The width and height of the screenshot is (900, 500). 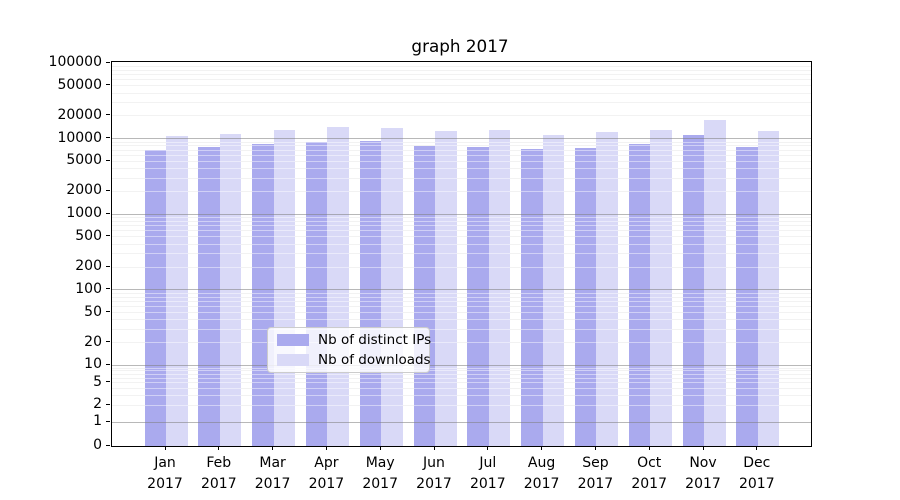 What do you see at coordinates (93, 311) in the screenshot?
I see `y-tick-label: 50` at bounding box center [93, 311].